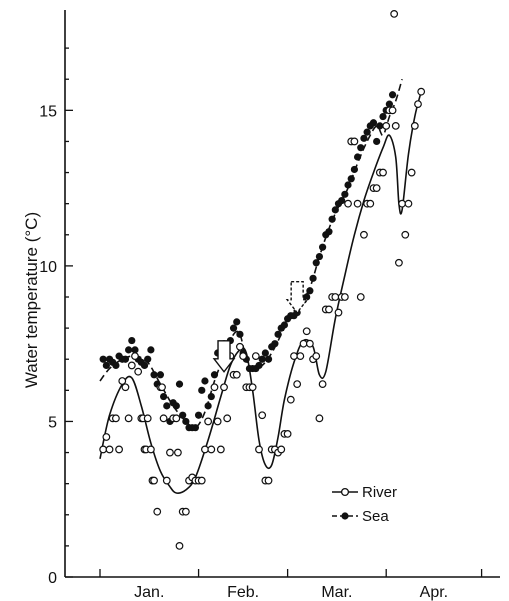 The width and height of the screenshot is (509, 601). Describe the element at coordinates (434, 592) in the screenshot. I see `x-tick-label: Apr.` at that location.